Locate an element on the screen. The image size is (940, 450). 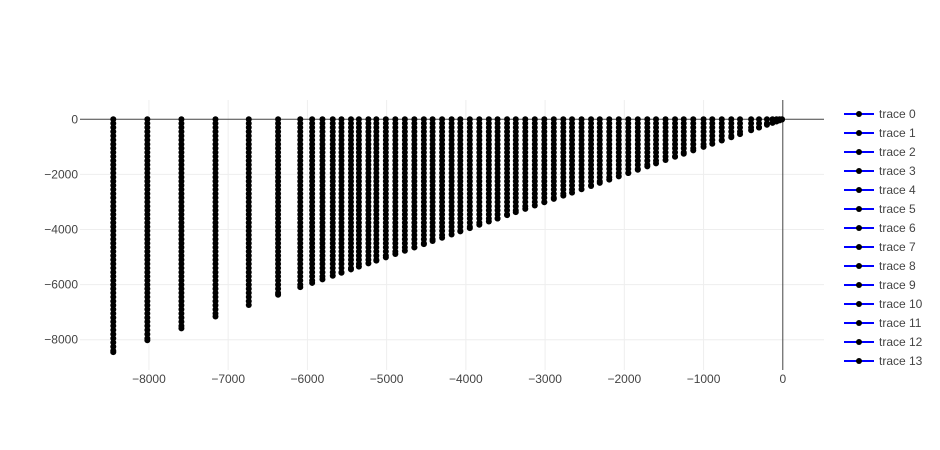
legend-item: trace 0 is located at coordinates (880, 114).